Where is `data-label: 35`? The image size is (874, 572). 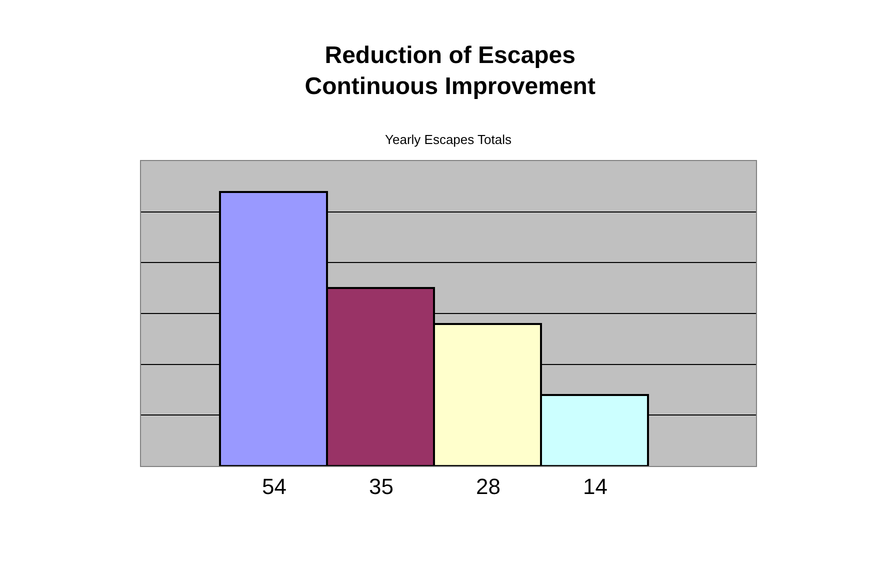 data-label: 35 is located at coordinates (381, 486).